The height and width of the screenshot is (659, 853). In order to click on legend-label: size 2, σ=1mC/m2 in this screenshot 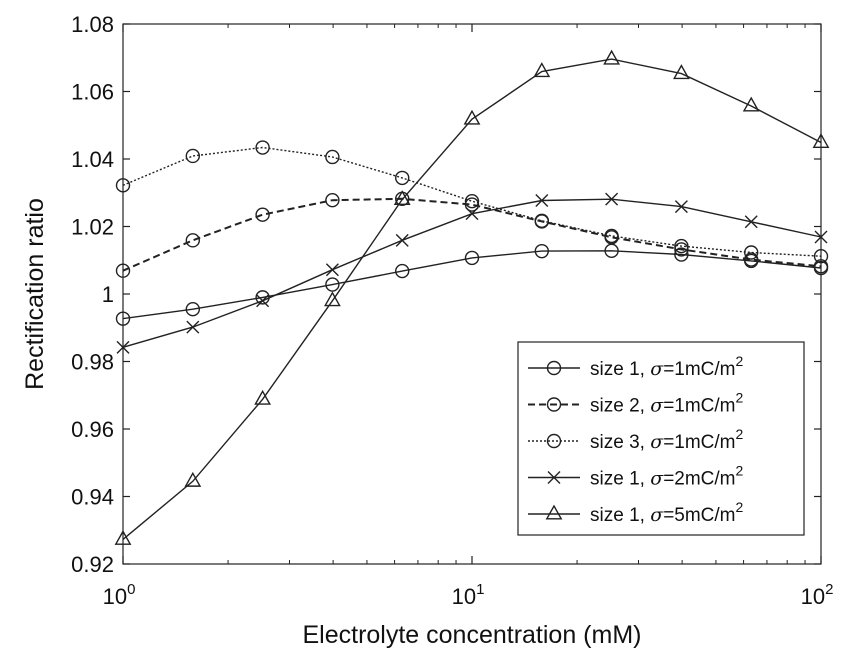, I will do `click(667, 403)`.